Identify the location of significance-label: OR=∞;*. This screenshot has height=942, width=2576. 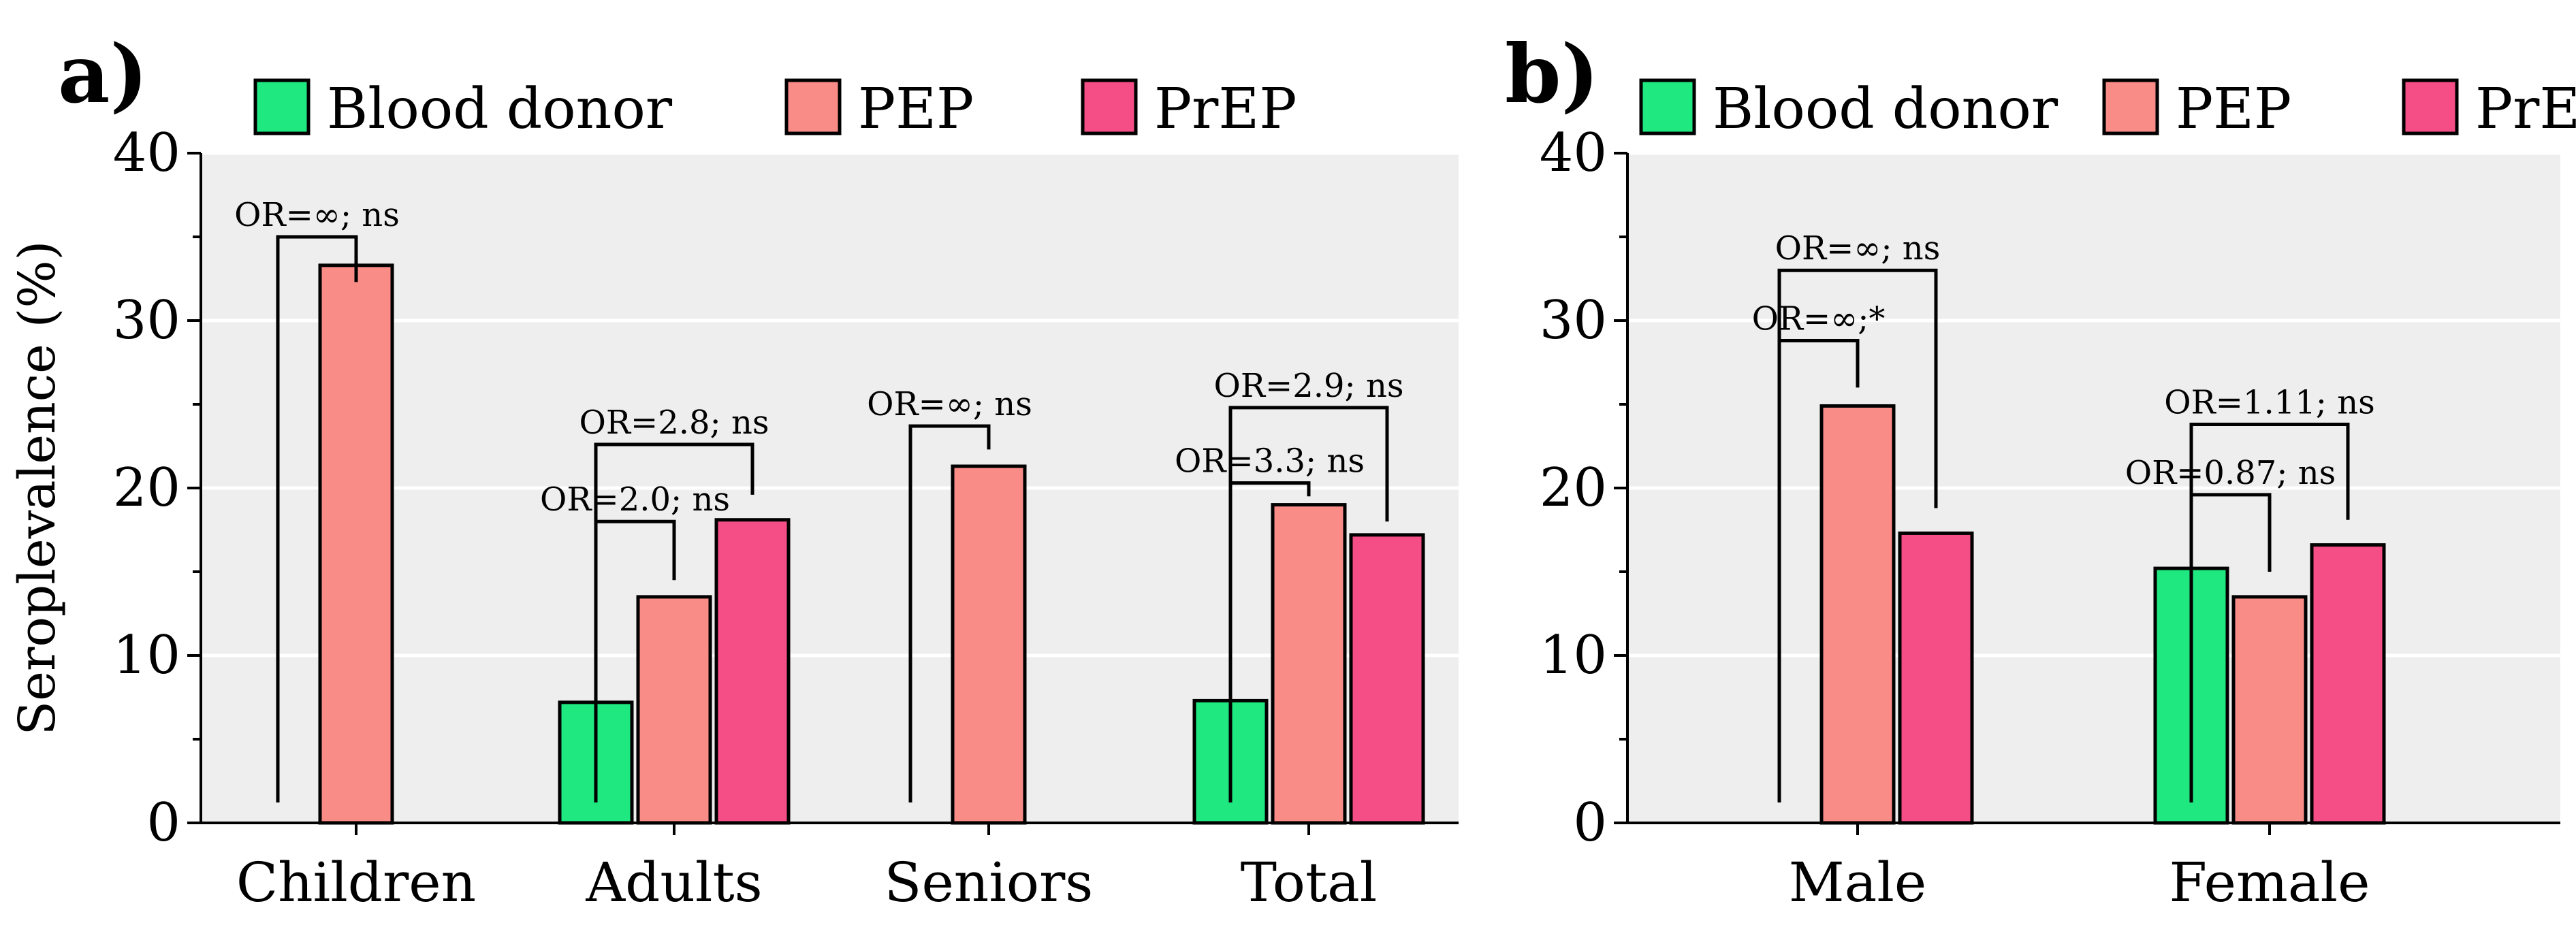
(1819, 319).